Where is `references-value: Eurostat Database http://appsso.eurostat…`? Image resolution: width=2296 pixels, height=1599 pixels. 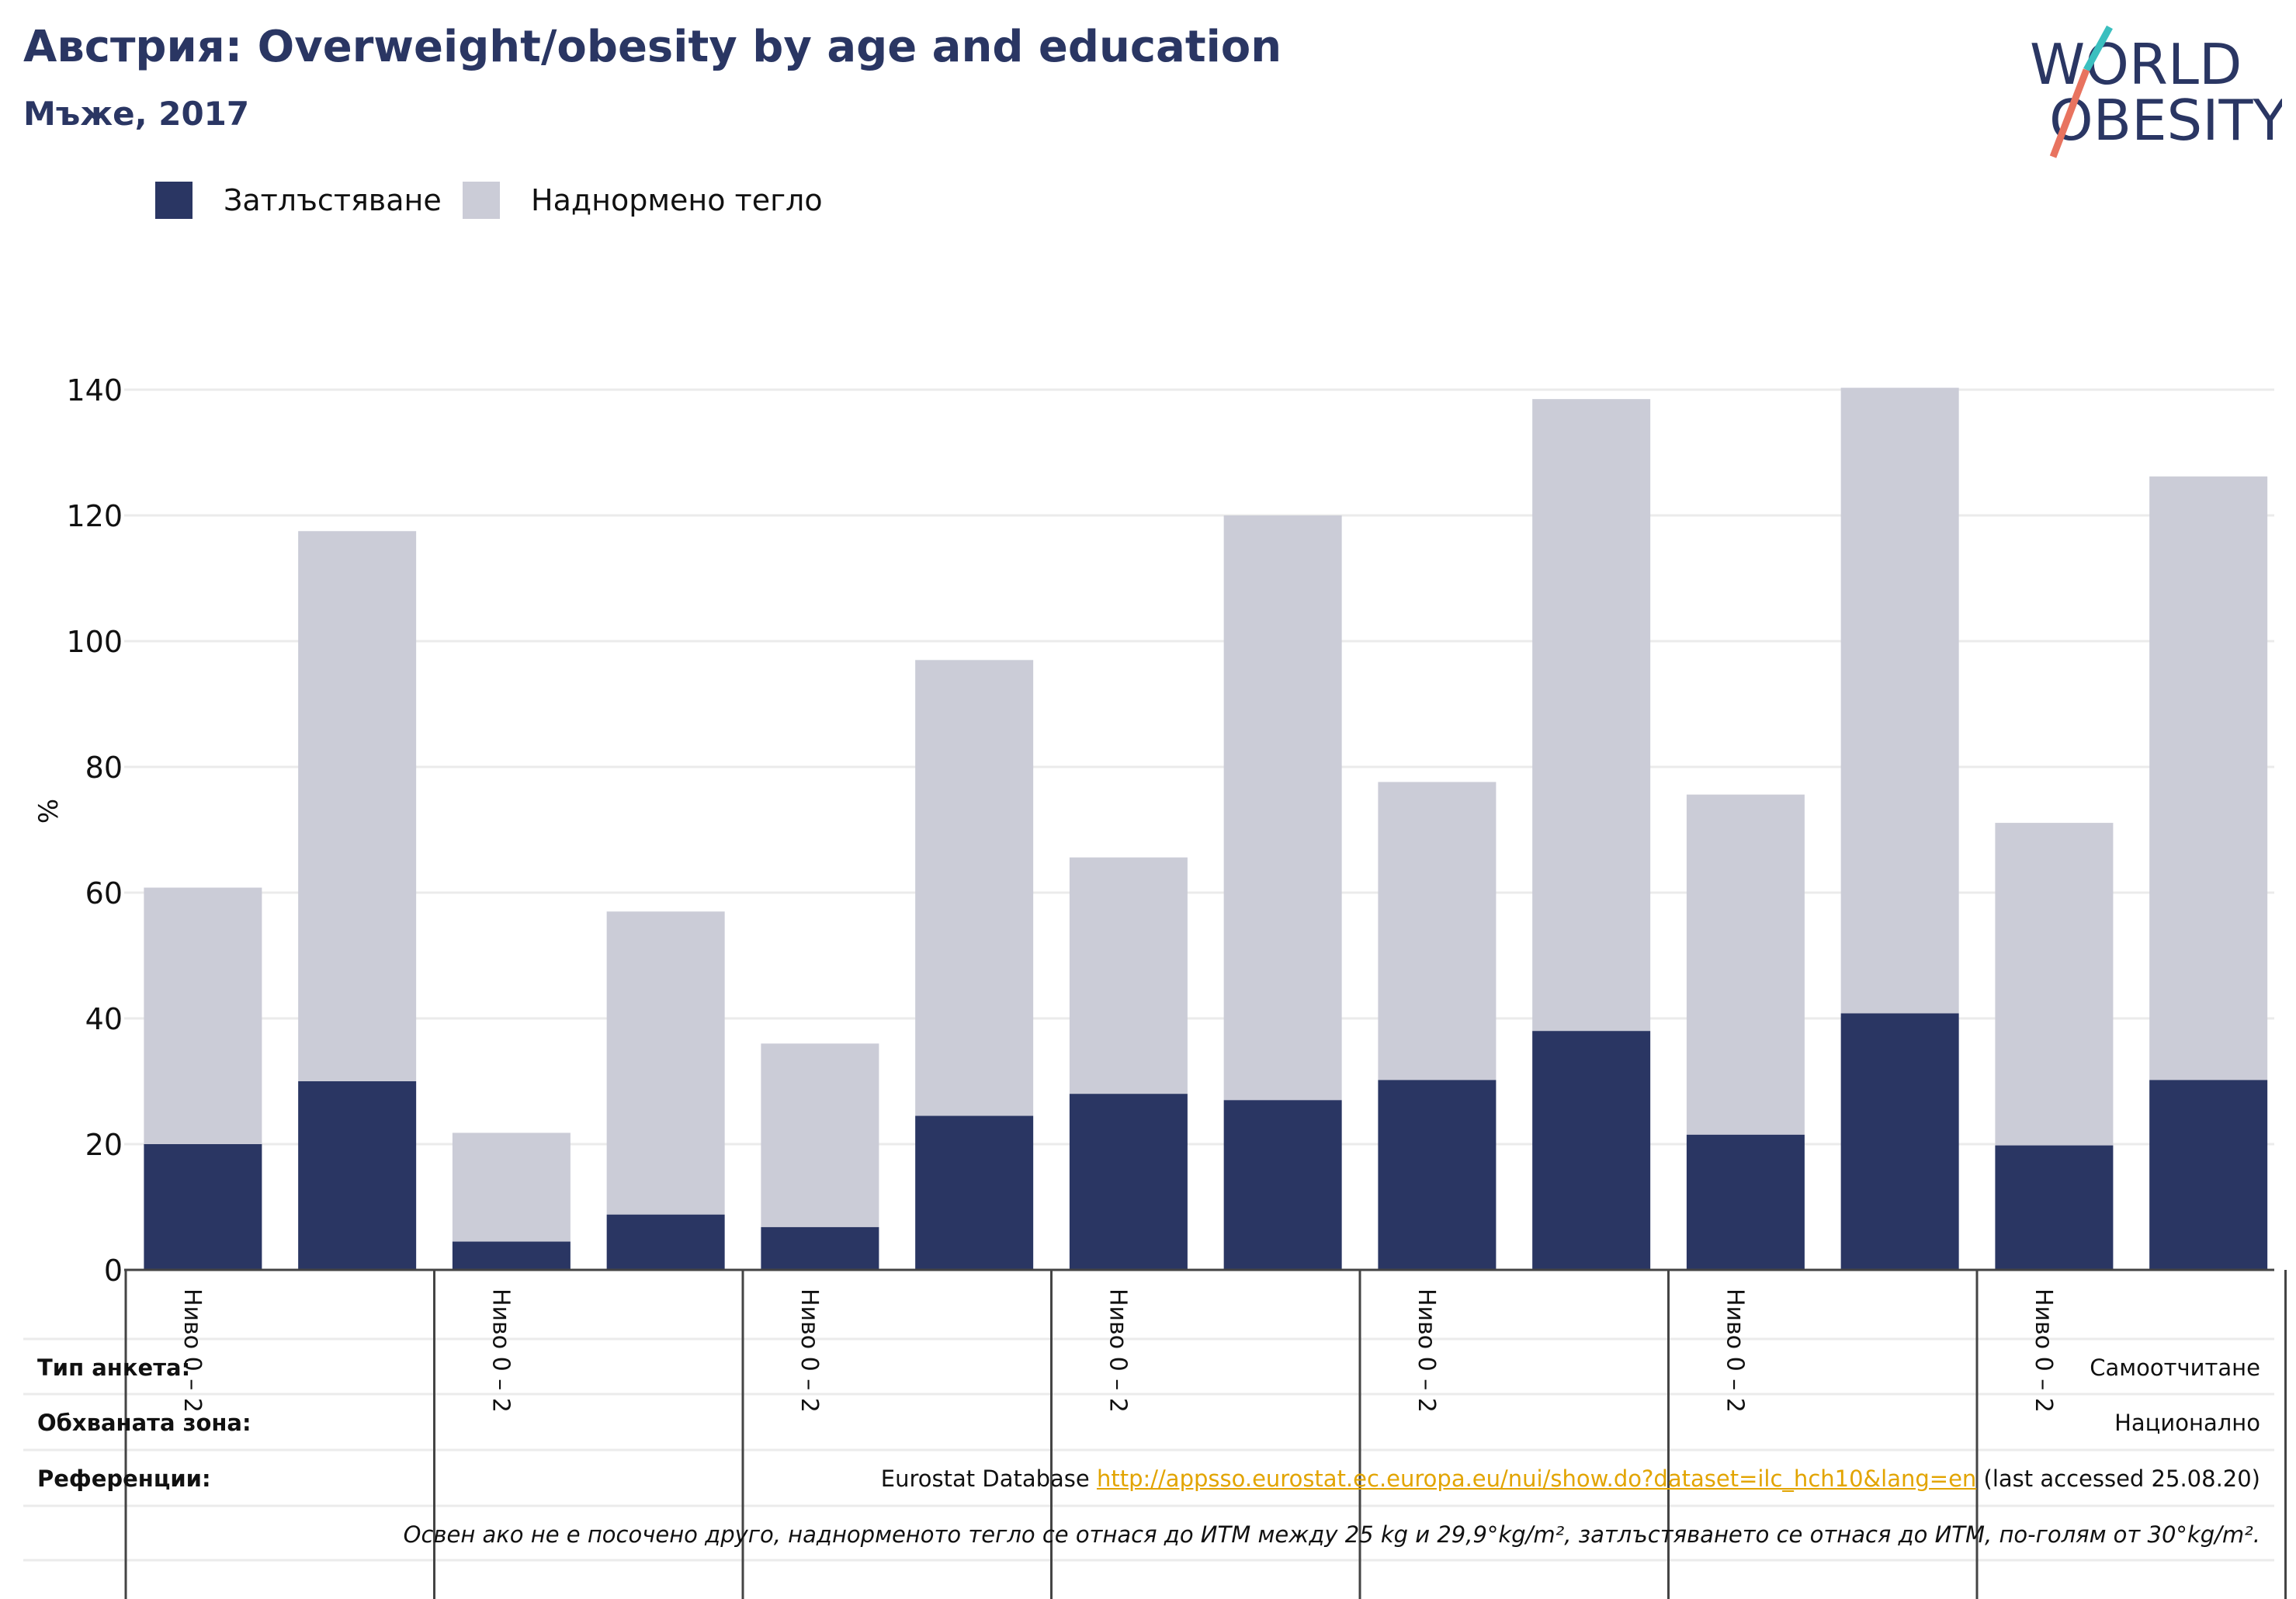 references-value: Eurostat Database http://appsso.eurostat… is located at coordinates (1570, 1478).